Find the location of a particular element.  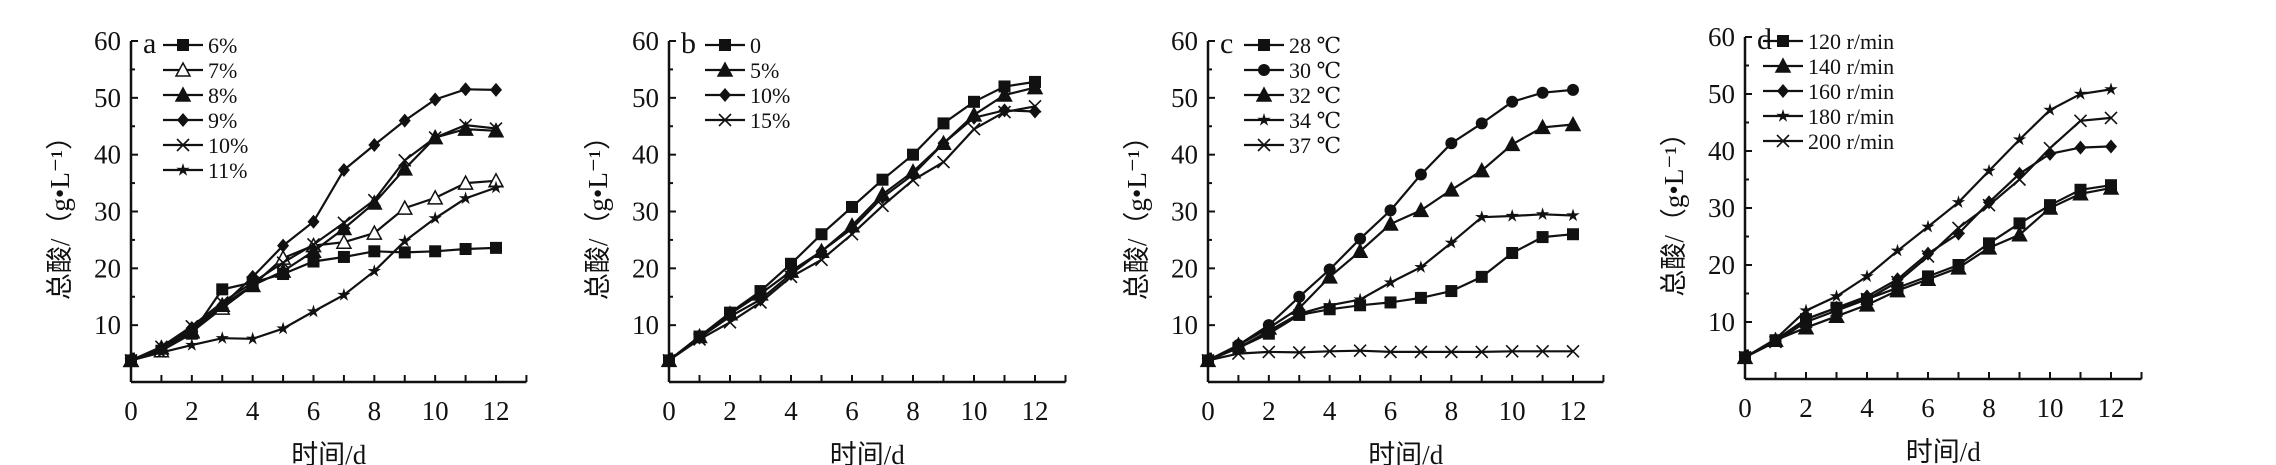

y-tick-label: 60 is located at coordinates (1721, 37).